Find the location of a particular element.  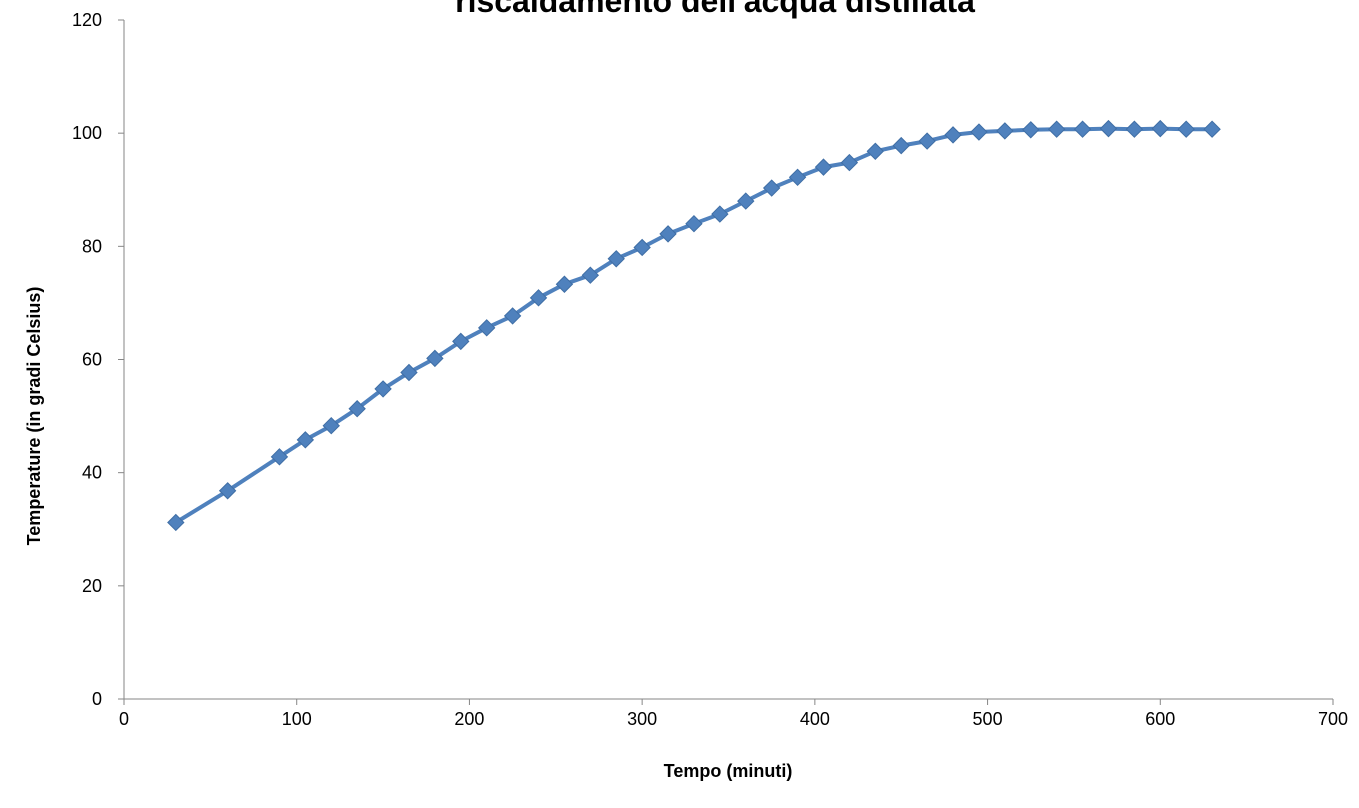

x-ticks: 0 100 200 300 400 500 600 700 is located at coordinates (733, 714).